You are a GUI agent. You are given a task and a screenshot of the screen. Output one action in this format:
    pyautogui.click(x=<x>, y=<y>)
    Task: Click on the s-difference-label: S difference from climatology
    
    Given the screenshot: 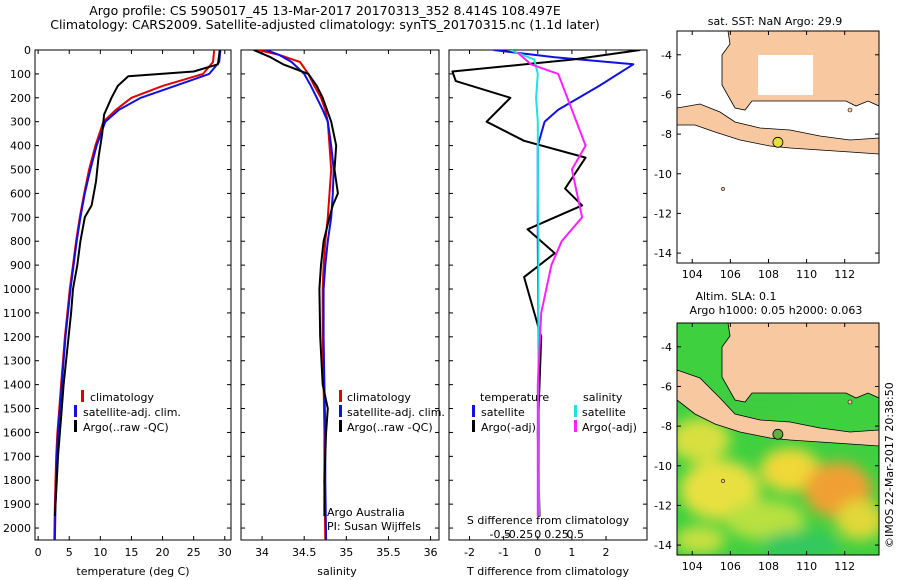 What is the action you would take?
    pyautogui.click(x=548, y=520)
    